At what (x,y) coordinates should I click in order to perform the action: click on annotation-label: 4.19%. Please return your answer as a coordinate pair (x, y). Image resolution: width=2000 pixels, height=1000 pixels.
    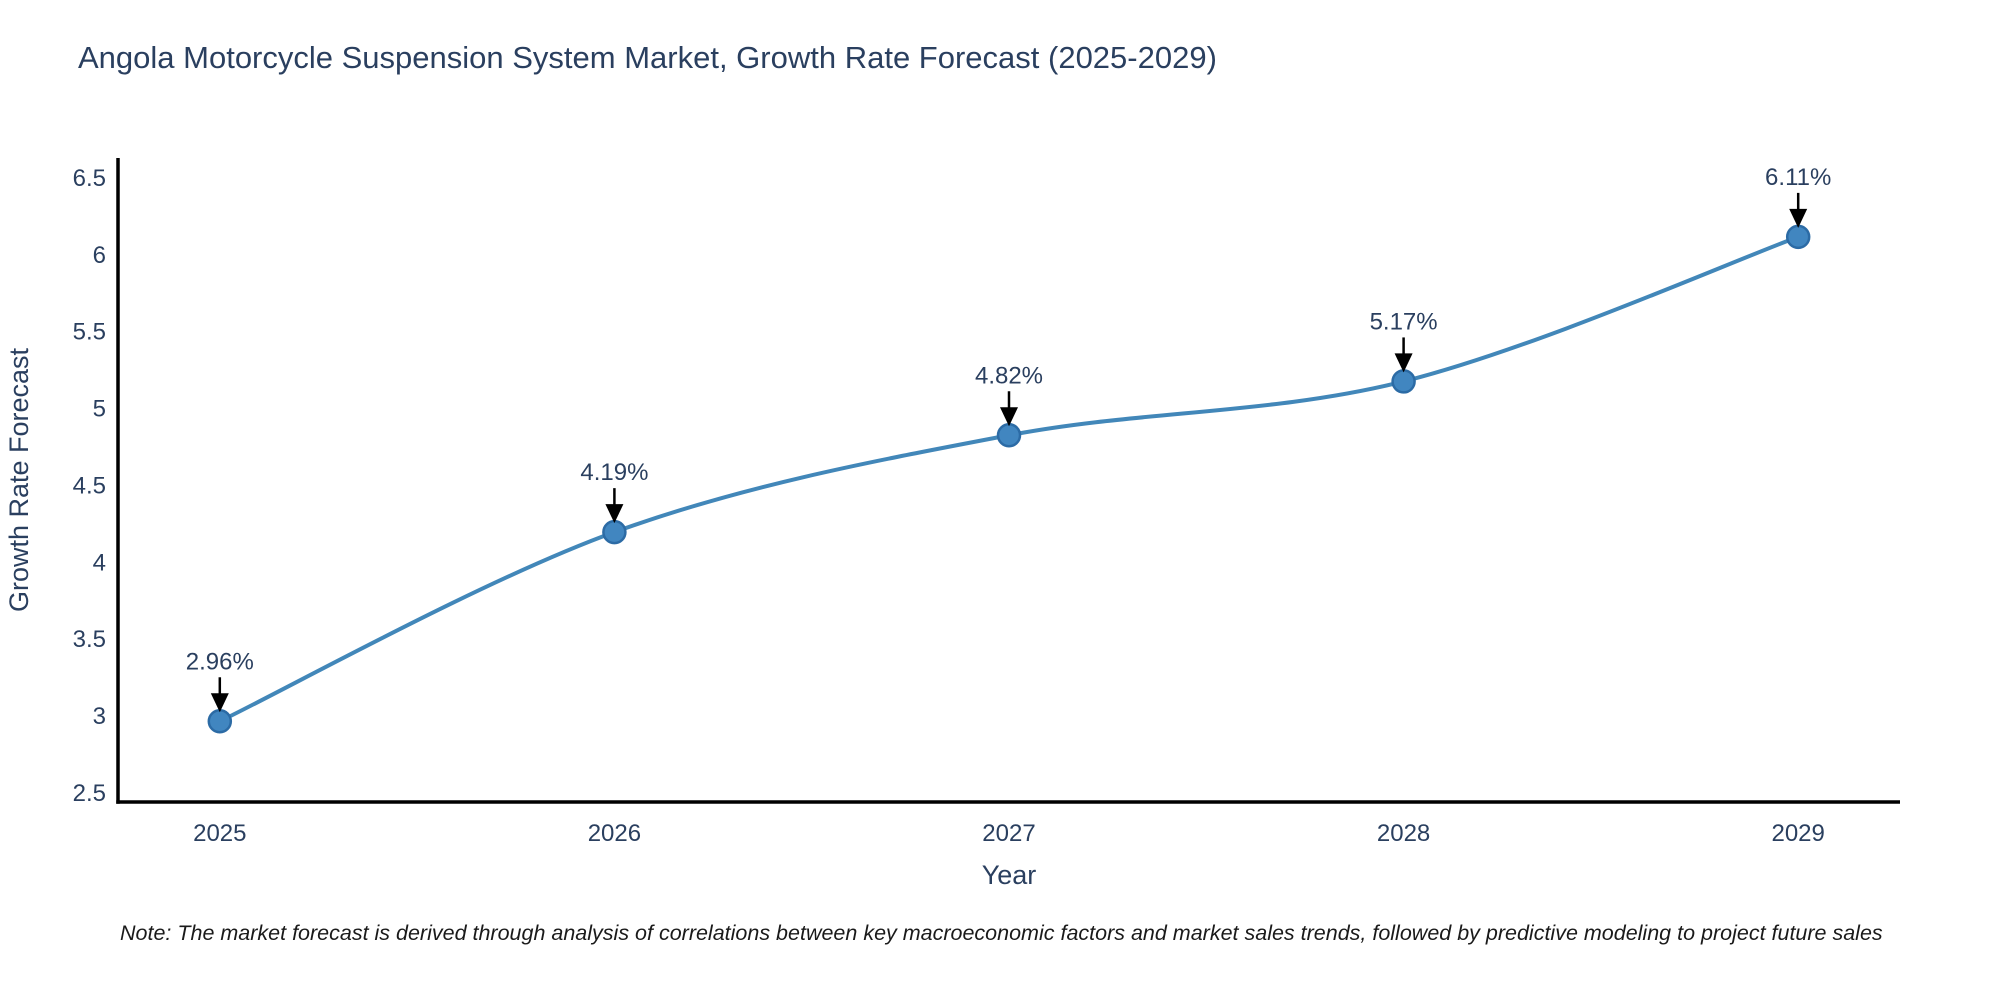
    Looking at the image, I should click on (614, 472).